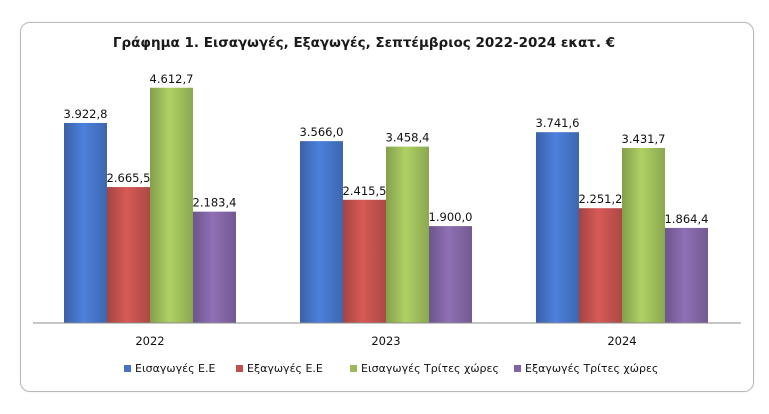 The width and height of the screenshot is (769, 414). Describe the element at coordinates (644, 139) in the screenshot. I see `data-label-2024-series-3: 3.431,7` at that location.